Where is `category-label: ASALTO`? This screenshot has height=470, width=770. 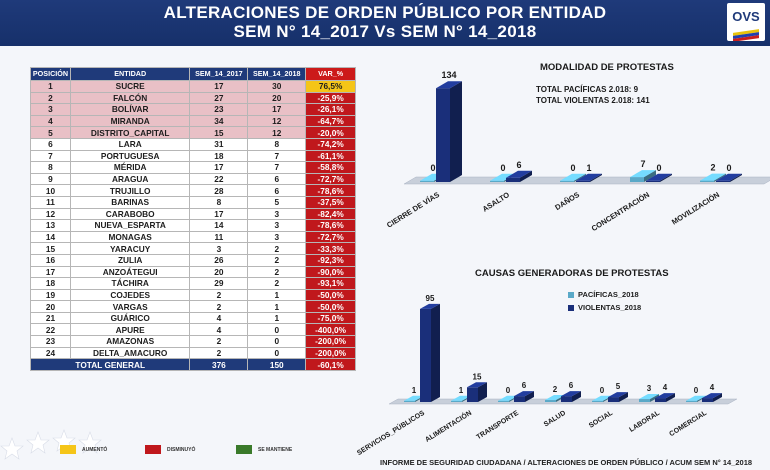 category-label: ASALTO is located at coordinates (496, 202).